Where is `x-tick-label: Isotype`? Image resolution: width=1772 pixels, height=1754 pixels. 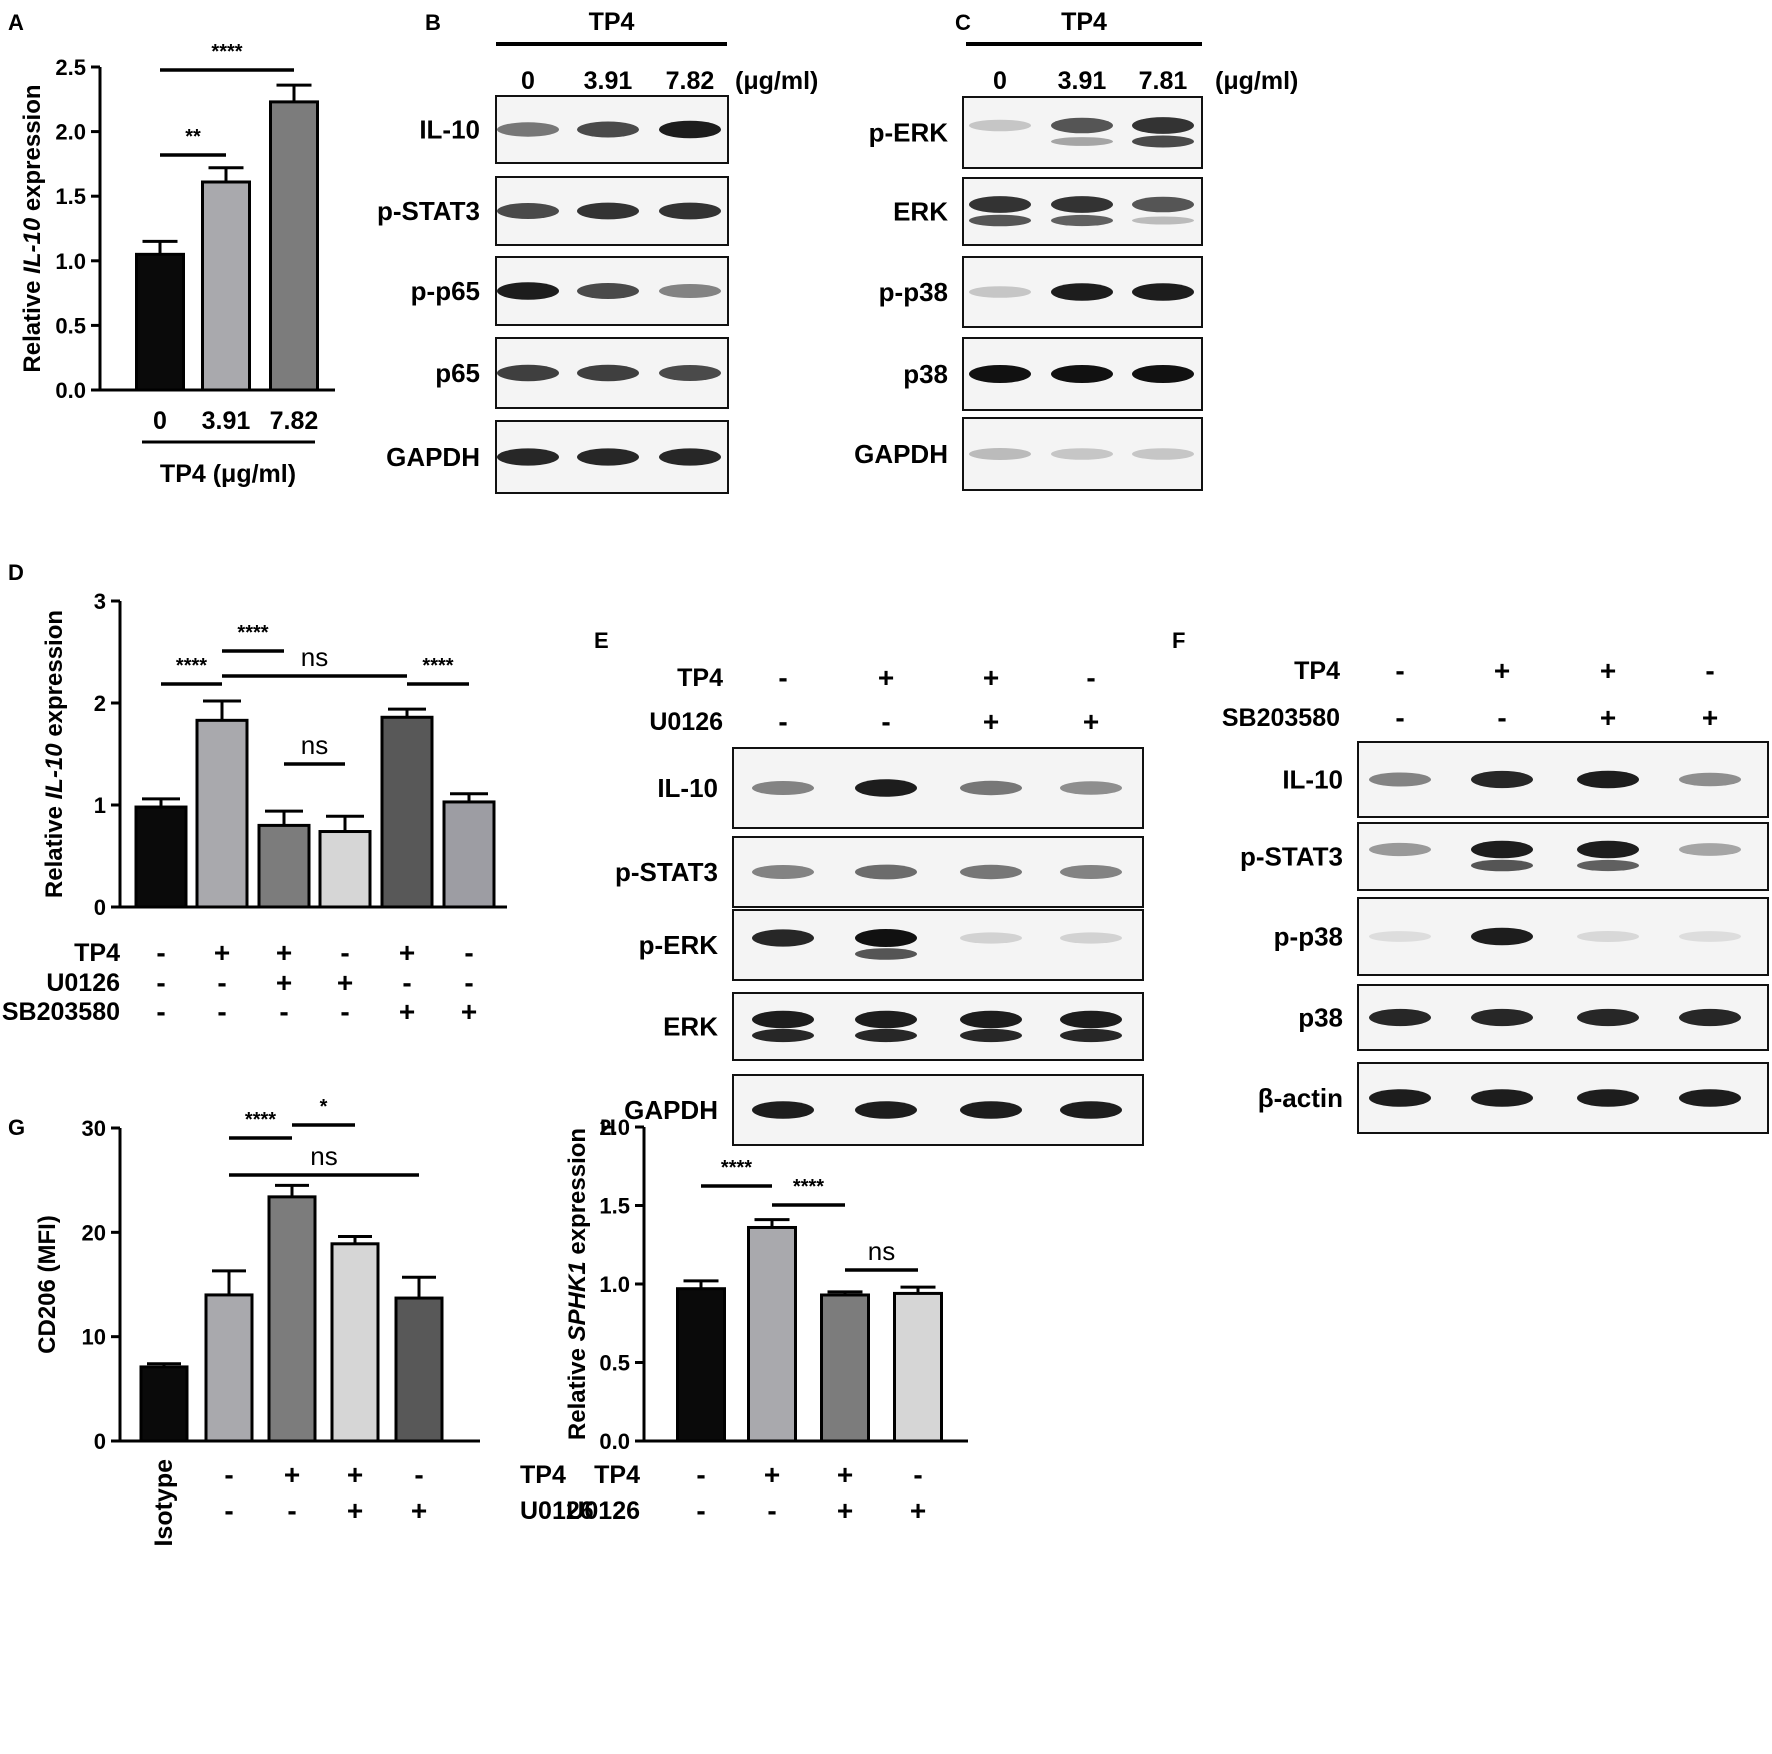 x-tick-label: Isotype is located at coordinates (164, 1503).